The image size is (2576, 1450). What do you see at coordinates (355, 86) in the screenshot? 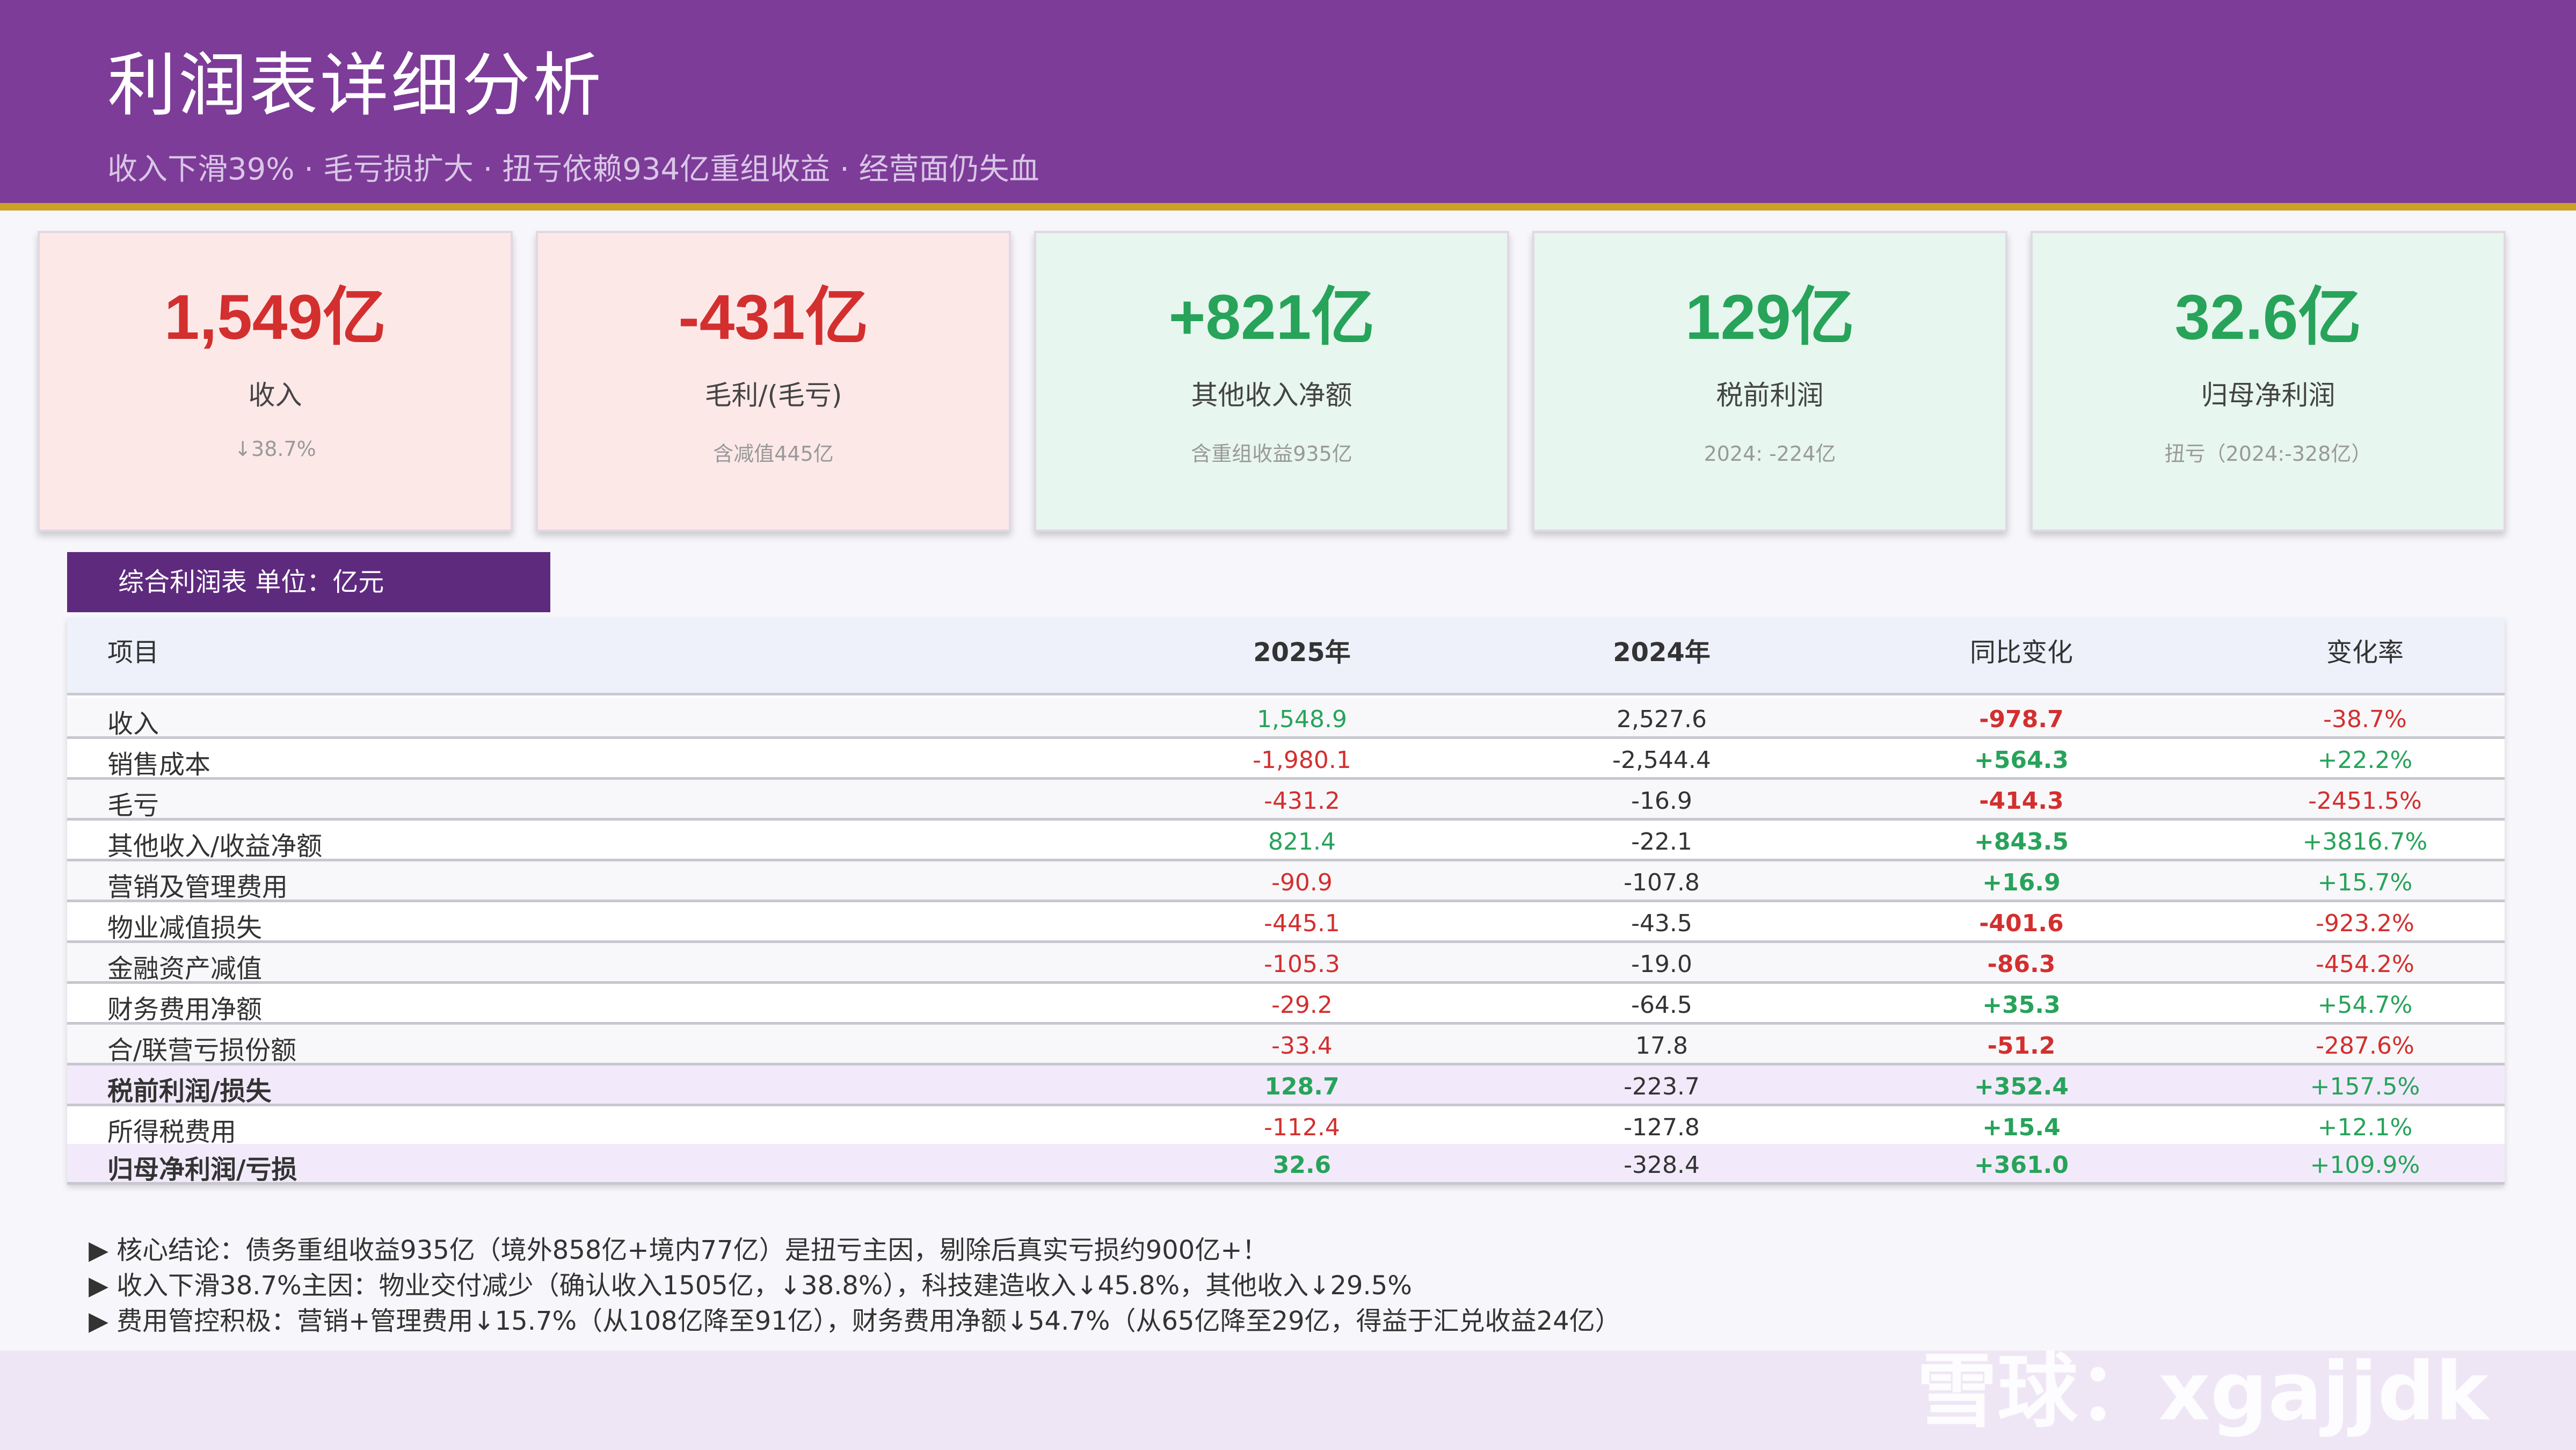
I see `page-title: 利润表详细分析` at bounding box center [355, 86].